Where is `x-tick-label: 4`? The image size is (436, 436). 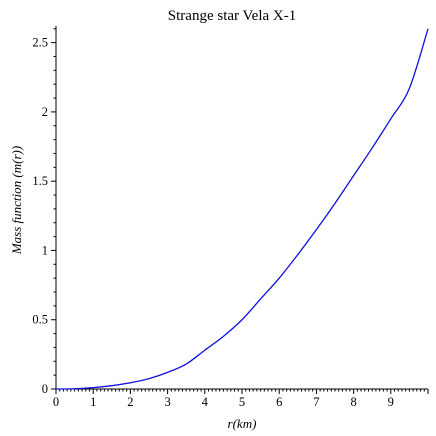
x-tick-label: 4 is located at coordinates (205, 402).